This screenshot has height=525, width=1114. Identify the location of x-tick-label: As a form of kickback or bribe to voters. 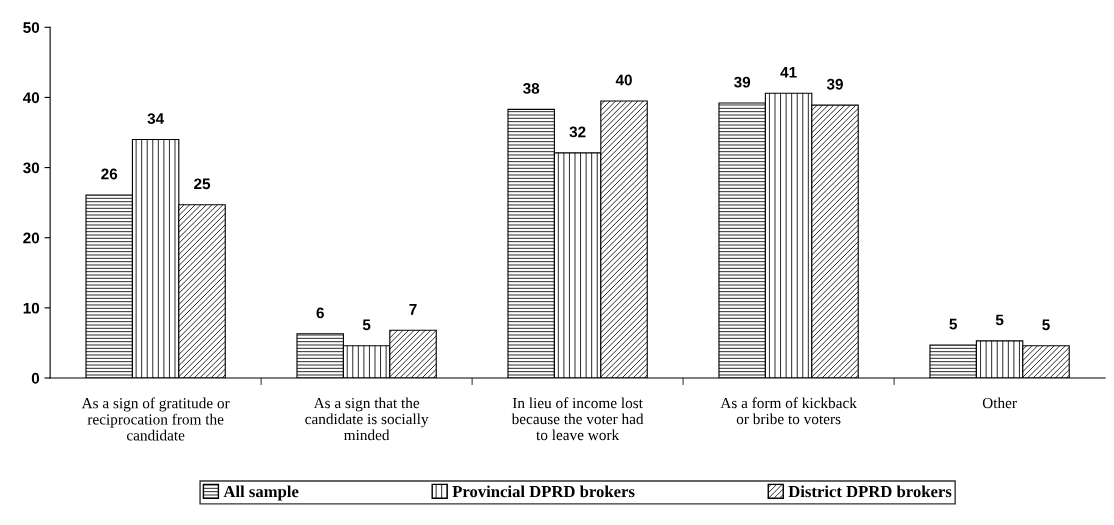
(788, 411).